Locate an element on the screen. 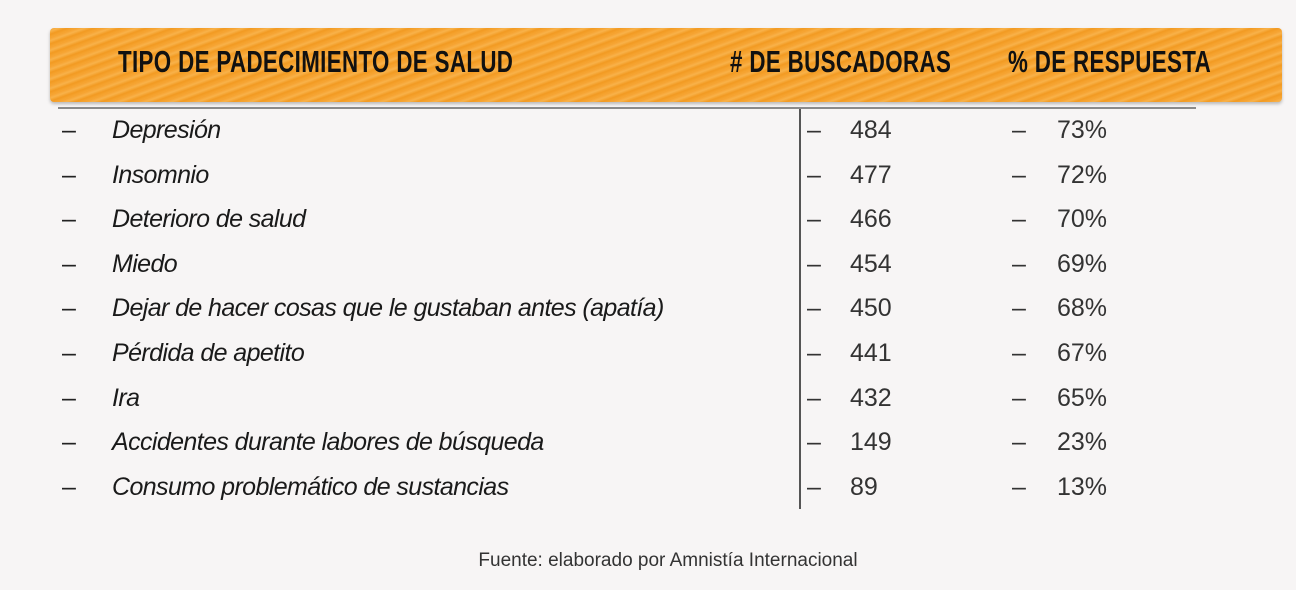 The height and width of the screenshot is (590, 1296). response-percent: 23% is located at coordinates (1082, 442).